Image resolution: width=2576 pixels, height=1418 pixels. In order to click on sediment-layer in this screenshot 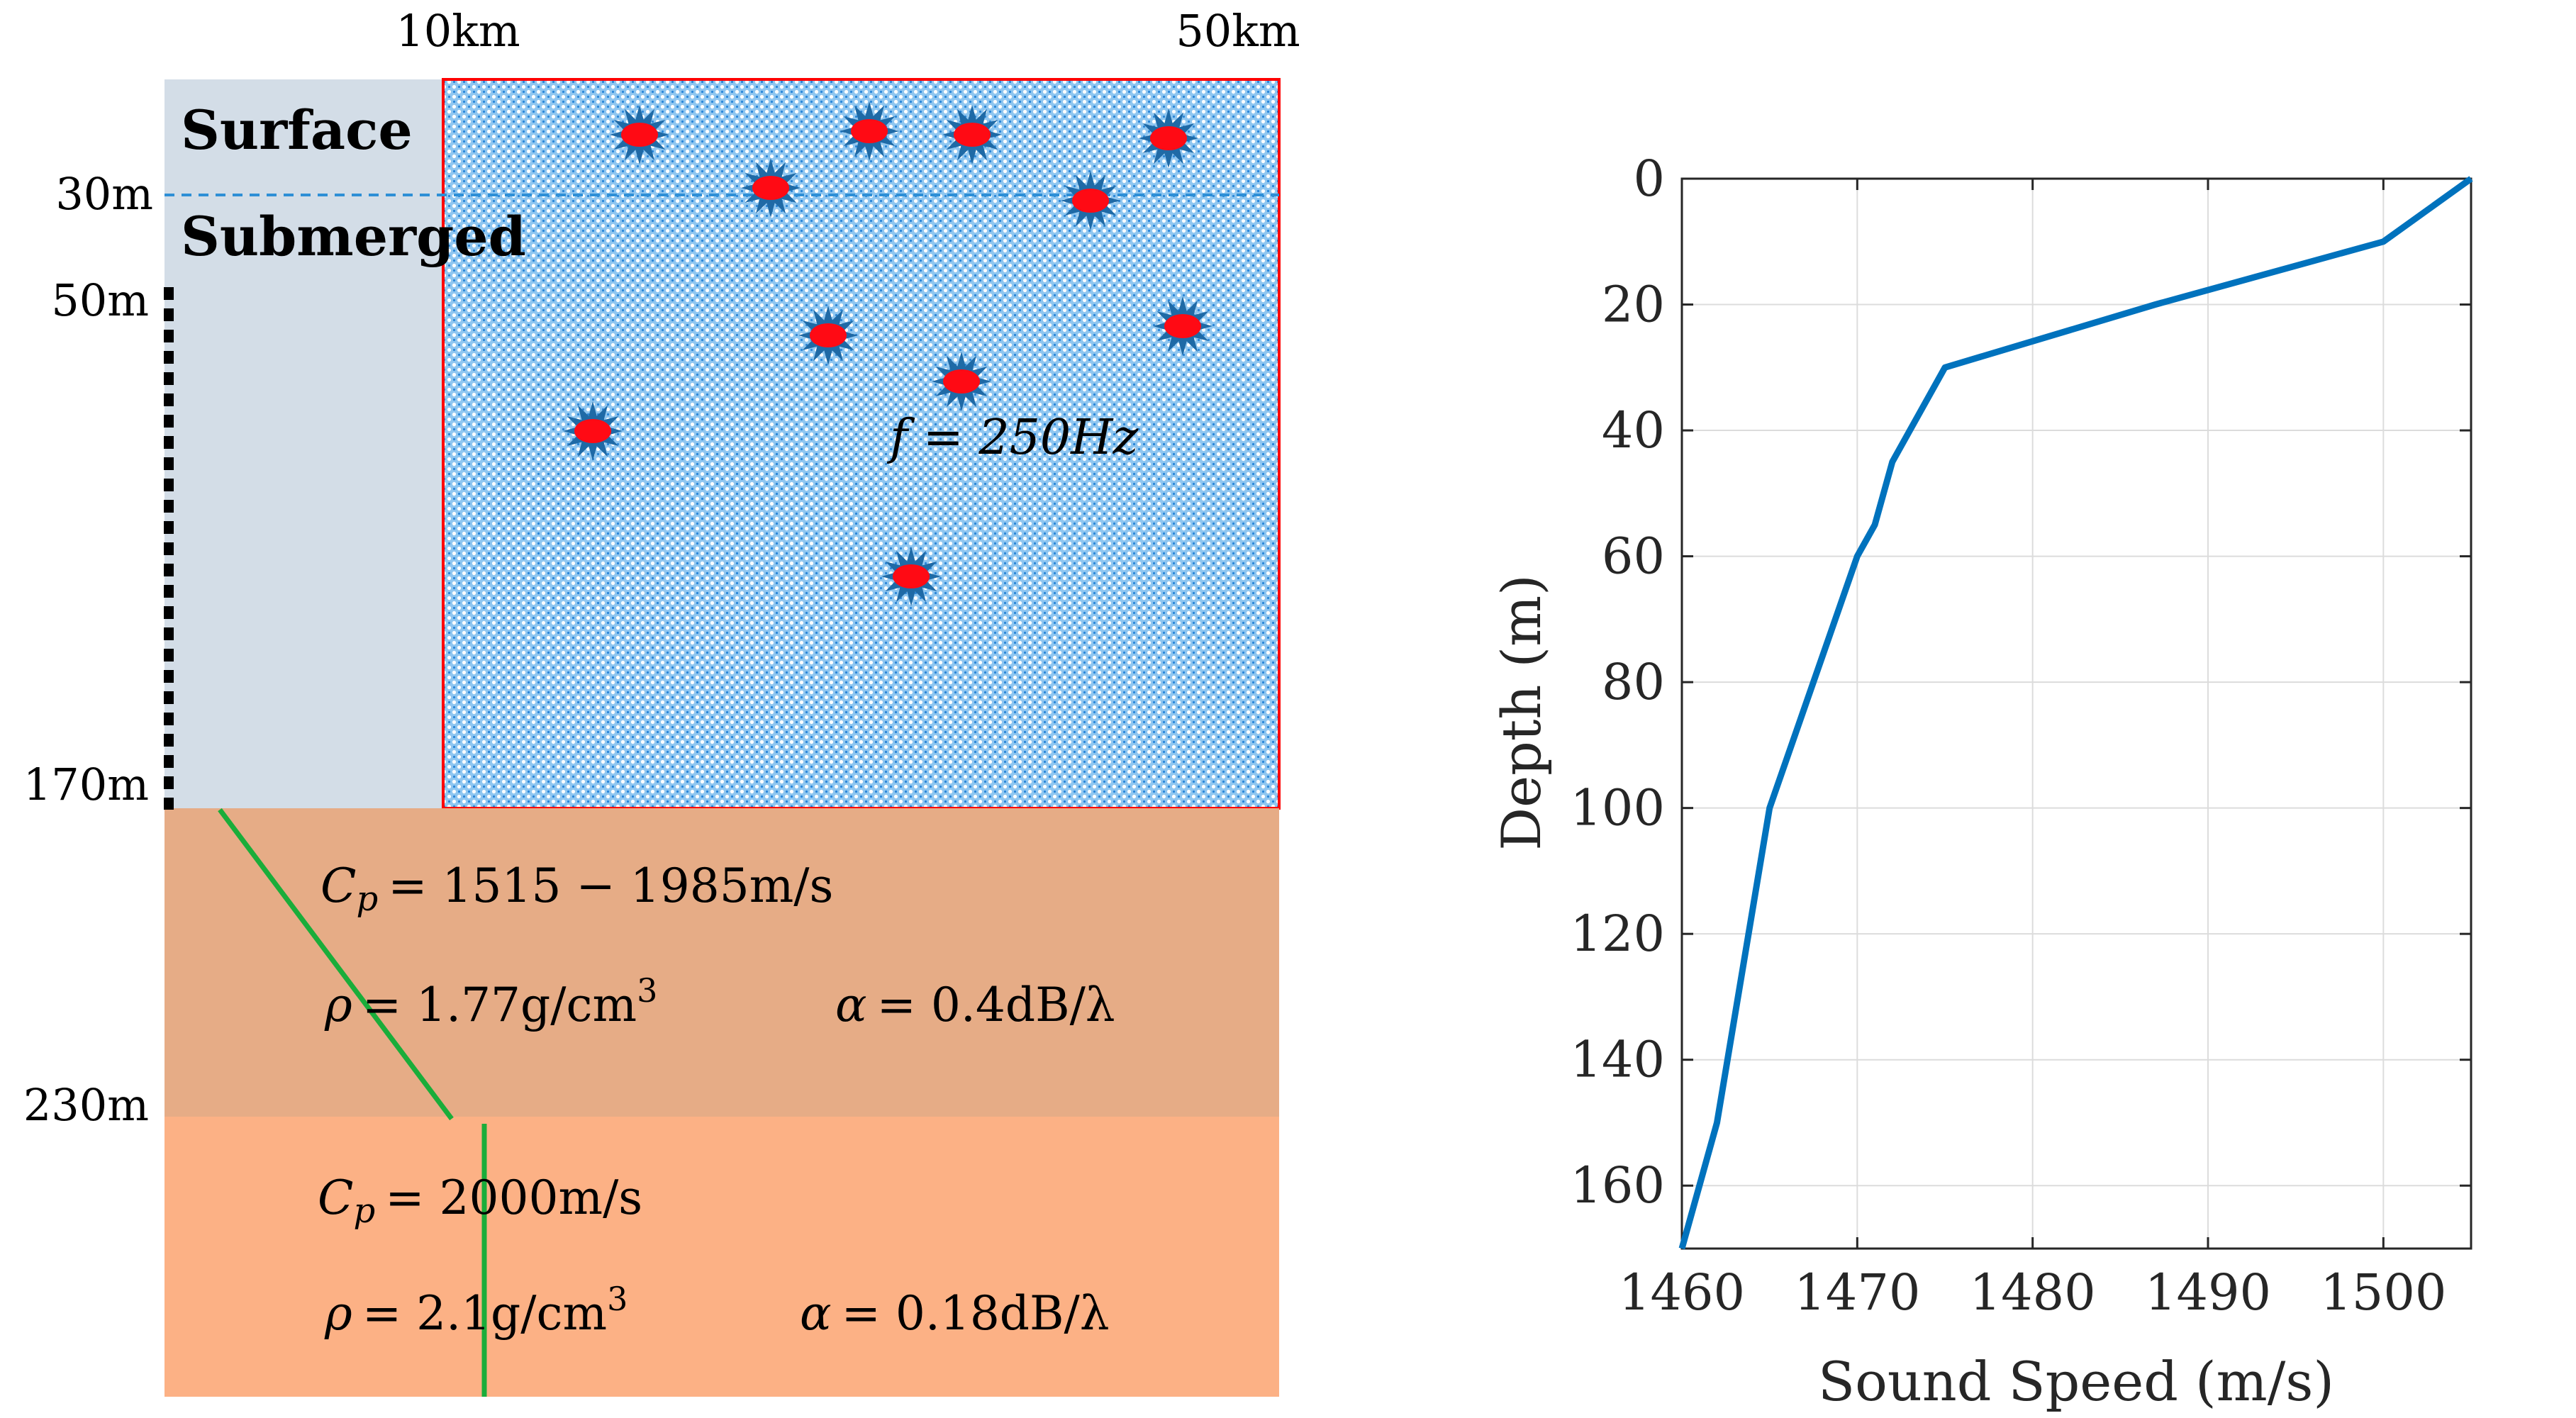, I will do `click(722, 962)`.